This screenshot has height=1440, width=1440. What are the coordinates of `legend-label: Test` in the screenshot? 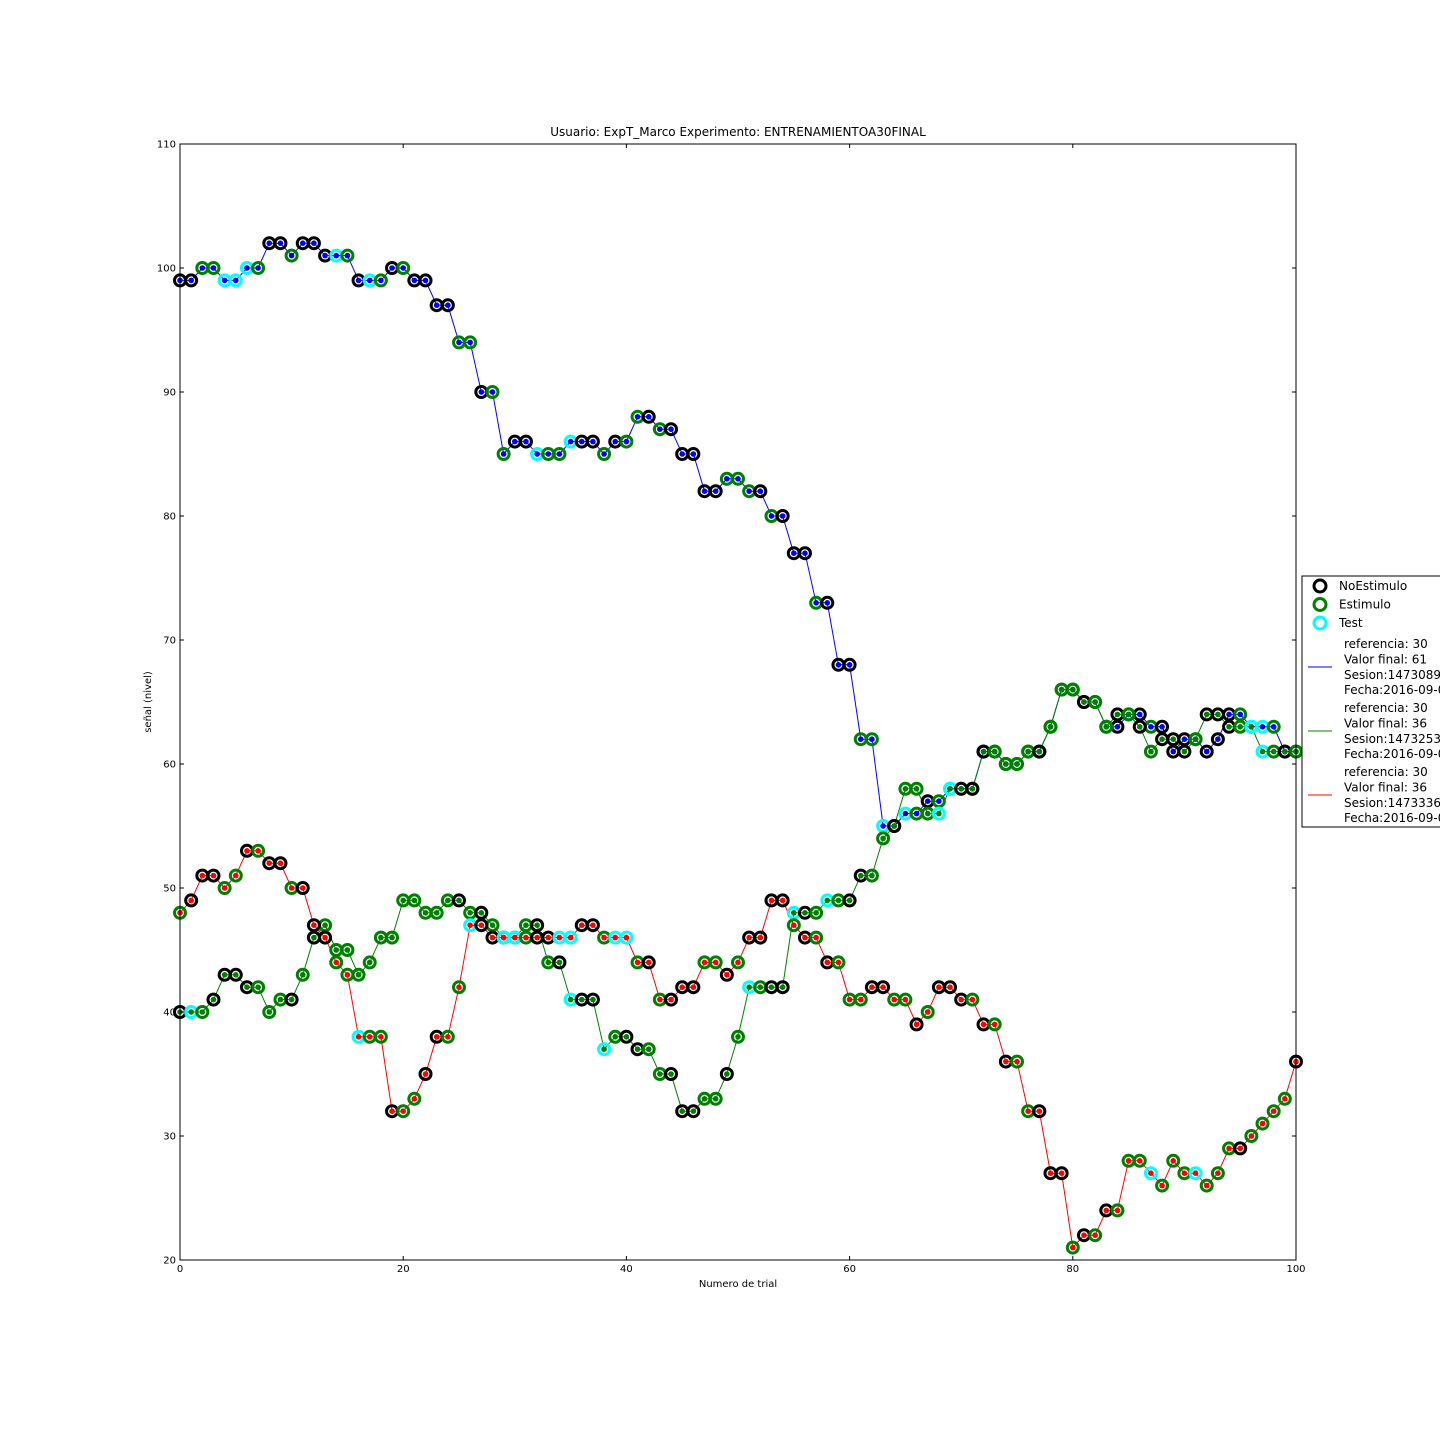 It's located at (1350, 623).